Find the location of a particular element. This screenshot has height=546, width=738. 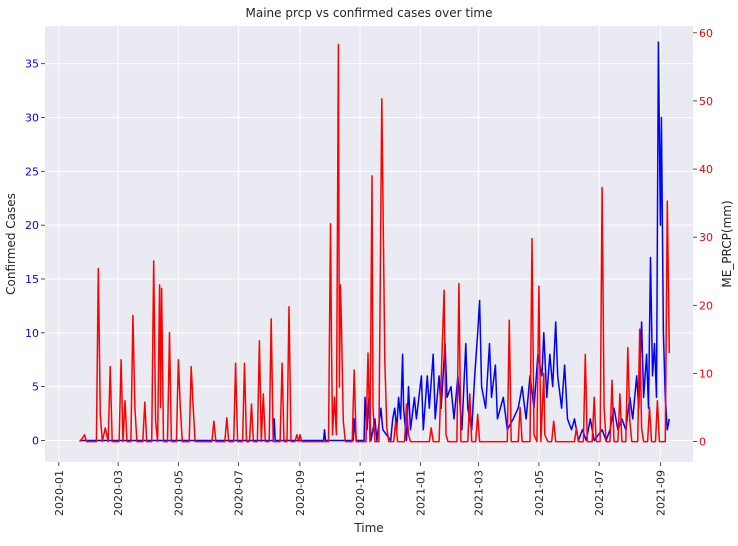

y-right-tick-label: 40 is located at coordinates (706, 169).